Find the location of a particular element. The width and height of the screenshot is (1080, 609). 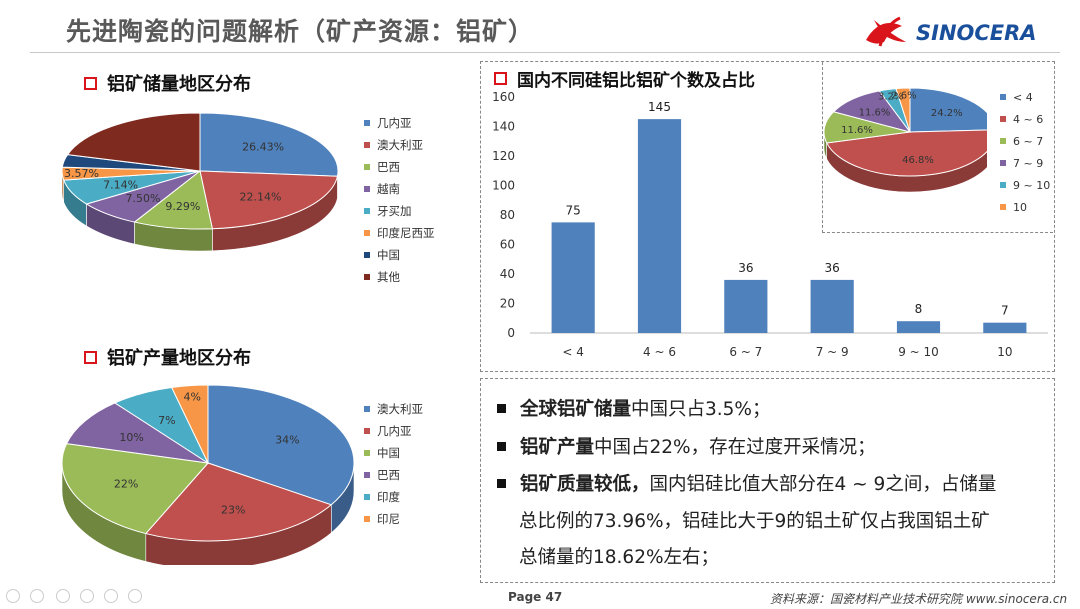

page-number: Page 47 is located at coordinates (535, 597).